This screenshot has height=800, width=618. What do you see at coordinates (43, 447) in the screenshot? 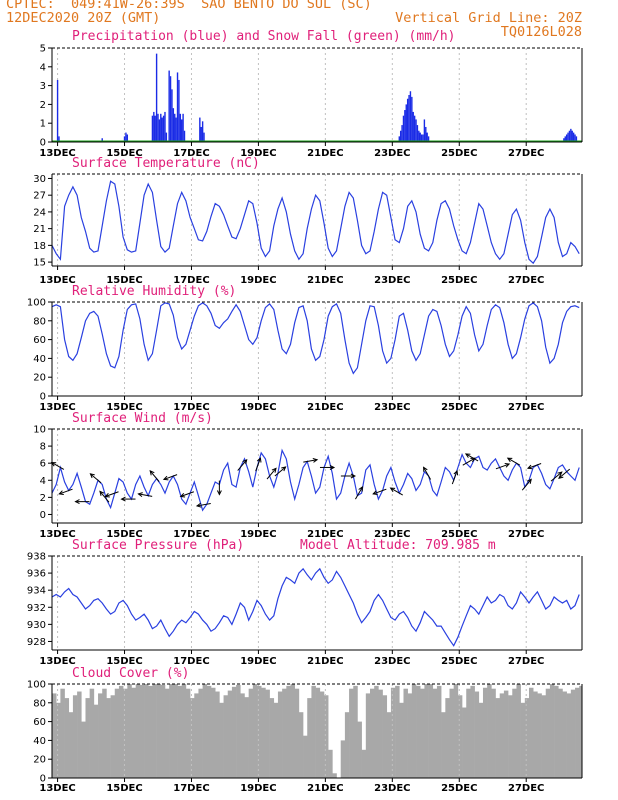
I see `y-tick-label: 8` at bounding box center [43, 447].